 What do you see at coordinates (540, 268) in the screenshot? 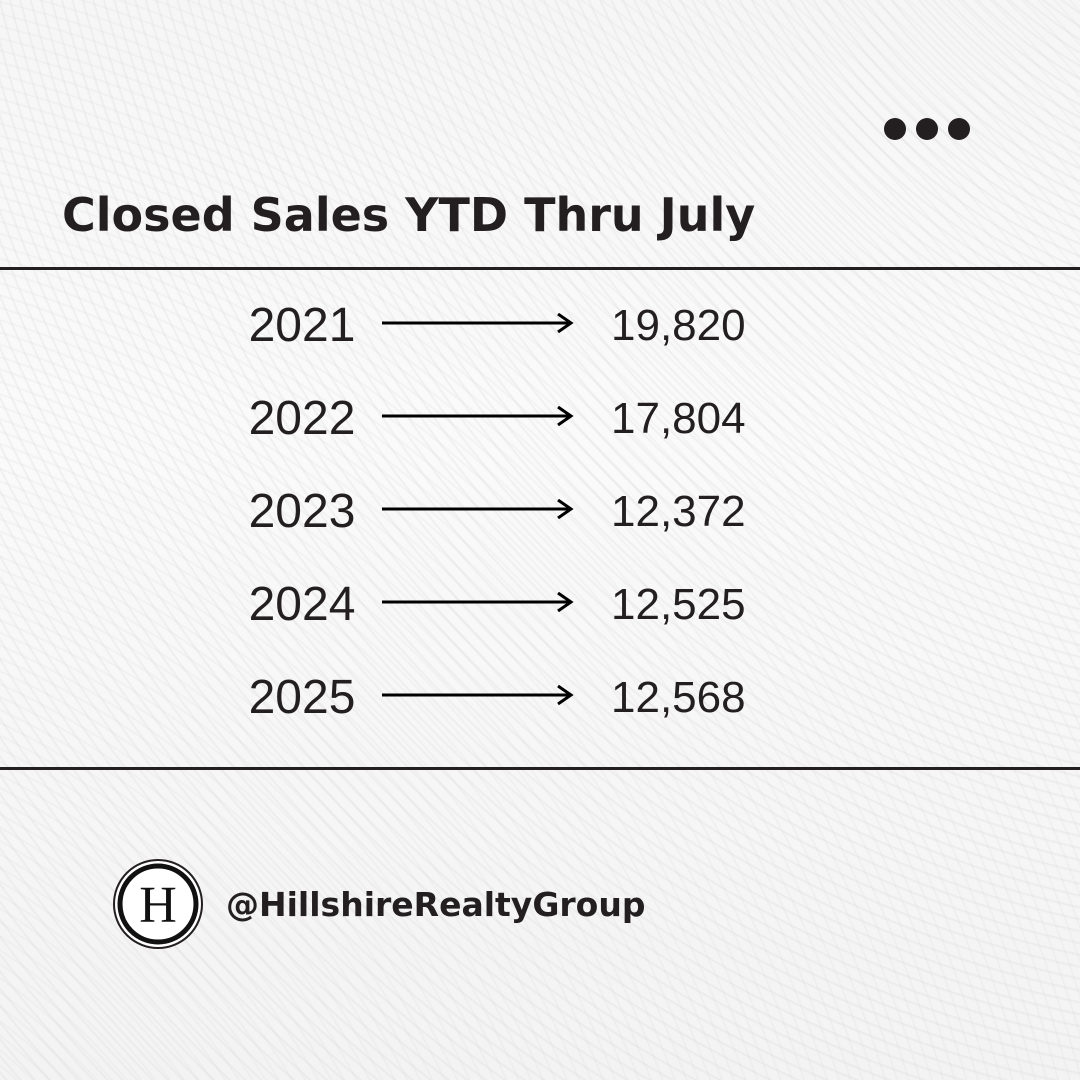
I see `top-divider` at bounding box center [540, 268].